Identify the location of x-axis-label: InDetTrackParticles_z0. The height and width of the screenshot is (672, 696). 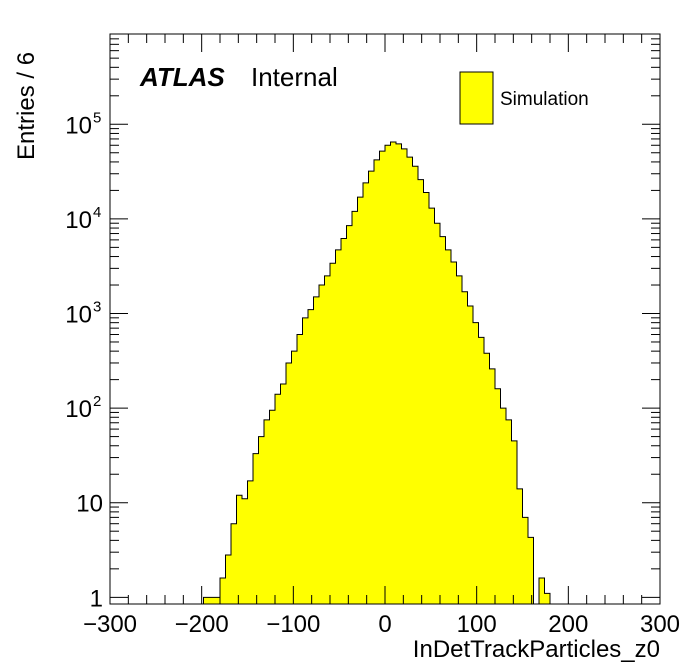
(536, 649).